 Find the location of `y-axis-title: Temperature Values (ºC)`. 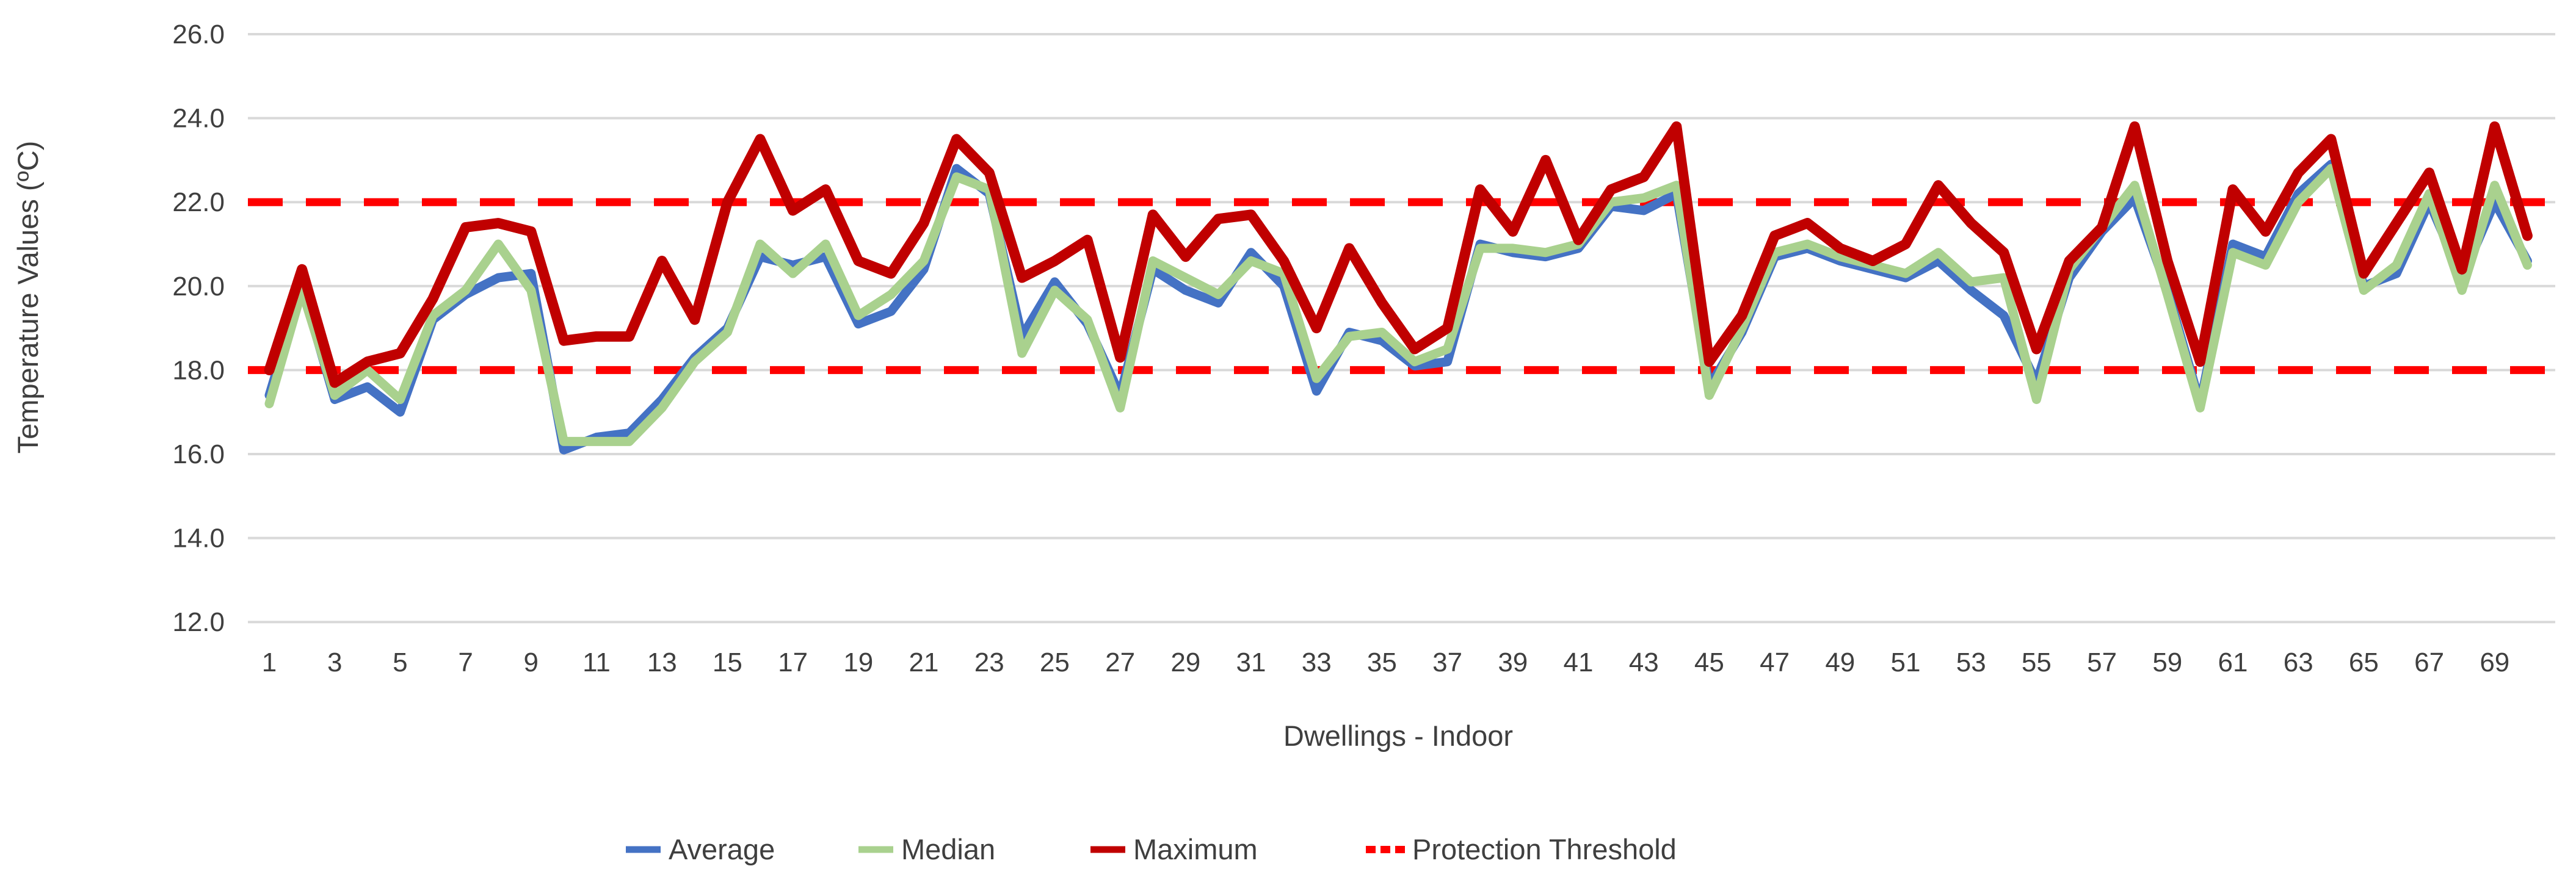

y-axis-title: Temperature Values (ºC) is located at coordinates (28, 297).